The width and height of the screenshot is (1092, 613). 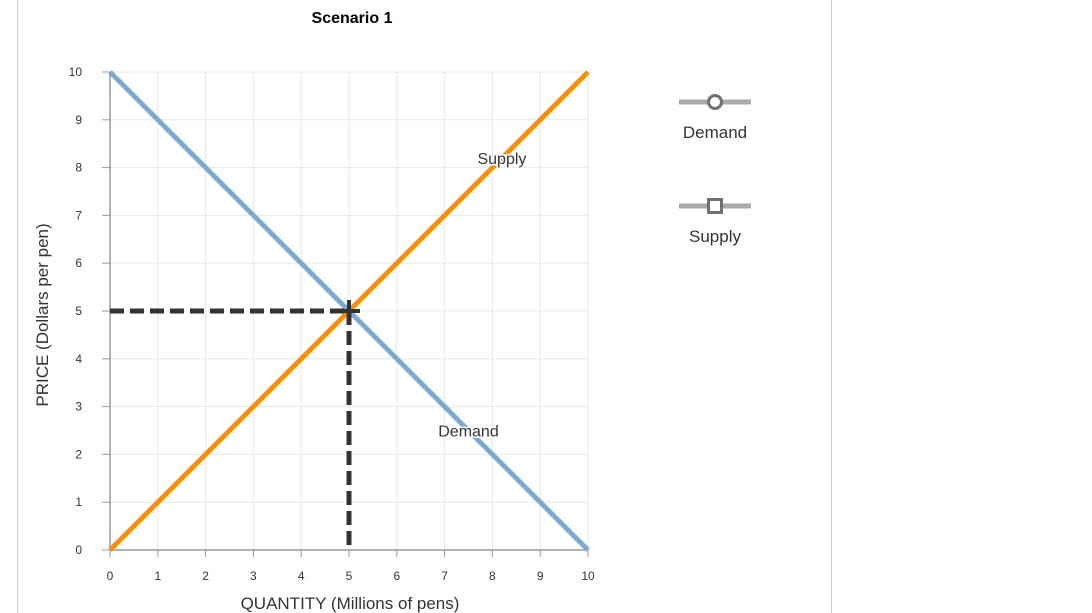 I want to click on legend-label-supply: Supply, so click(x=715, y=236).